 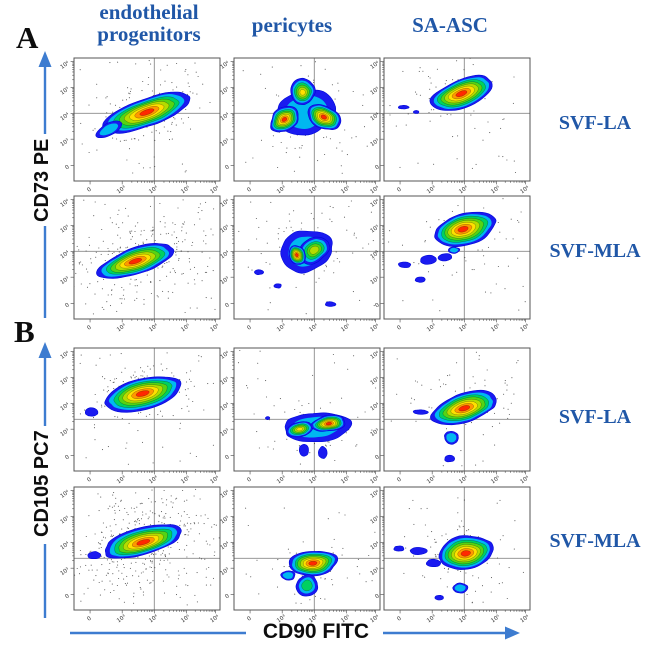 I want to click on plot-A-SVF-MLA-SA-ASC: 0 10³ 10⁴ 10⁵ 10⁶ 10⁶ 10⁵ 10⁴ 10³ 0, so click(x=450, y=264).